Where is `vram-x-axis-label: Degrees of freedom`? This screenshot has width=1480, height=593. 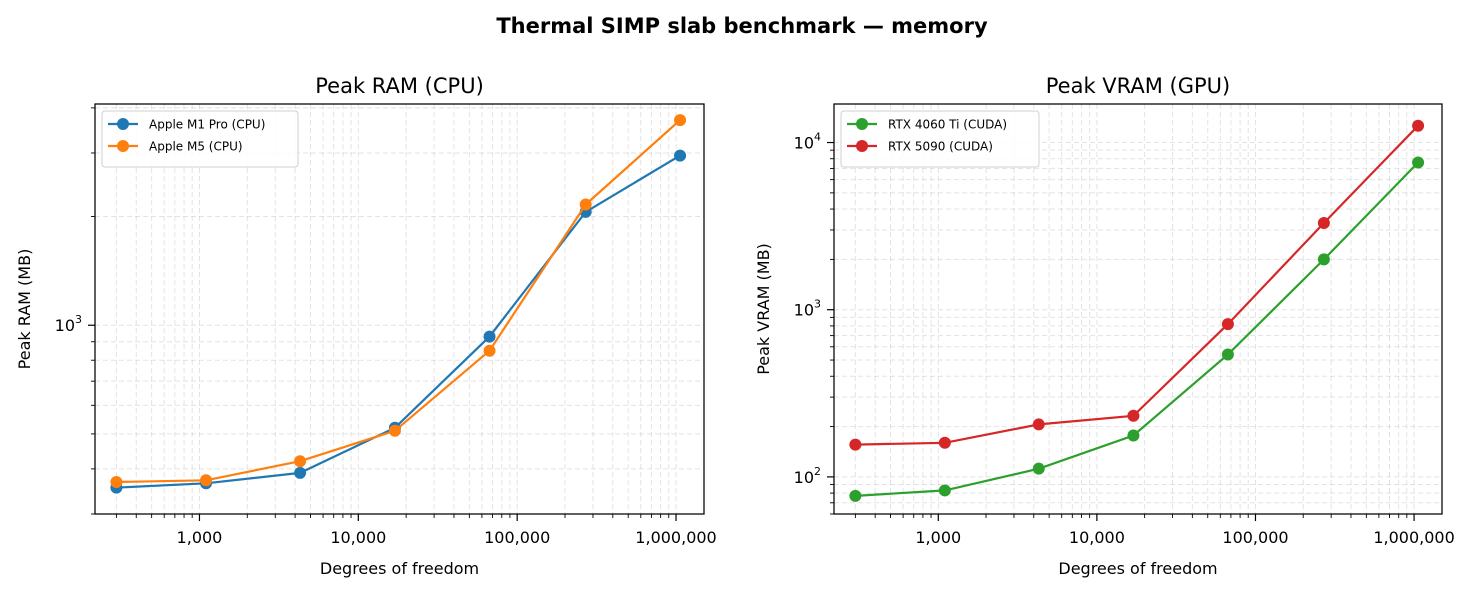 vram-x-axis-label: Degrees of freedom is located at coordinates (1137, 568).